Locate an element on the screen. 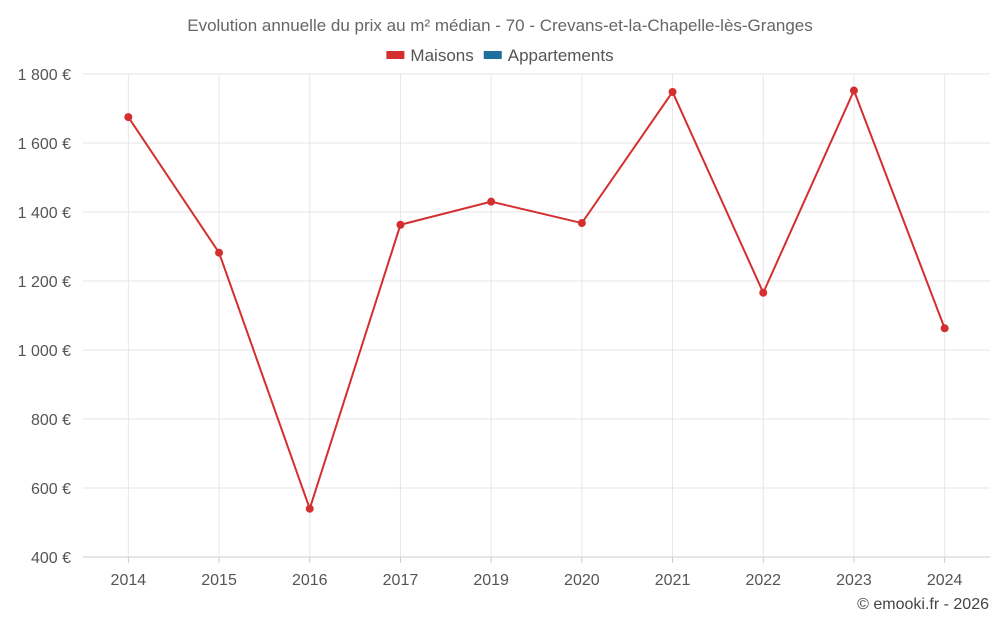 The width and height of the screenshot is (1000, 625). x-axis: 2014 2015 2016 2017 2019 2020 2021 2022 2023 2024 is located at coordinates (537, 573).